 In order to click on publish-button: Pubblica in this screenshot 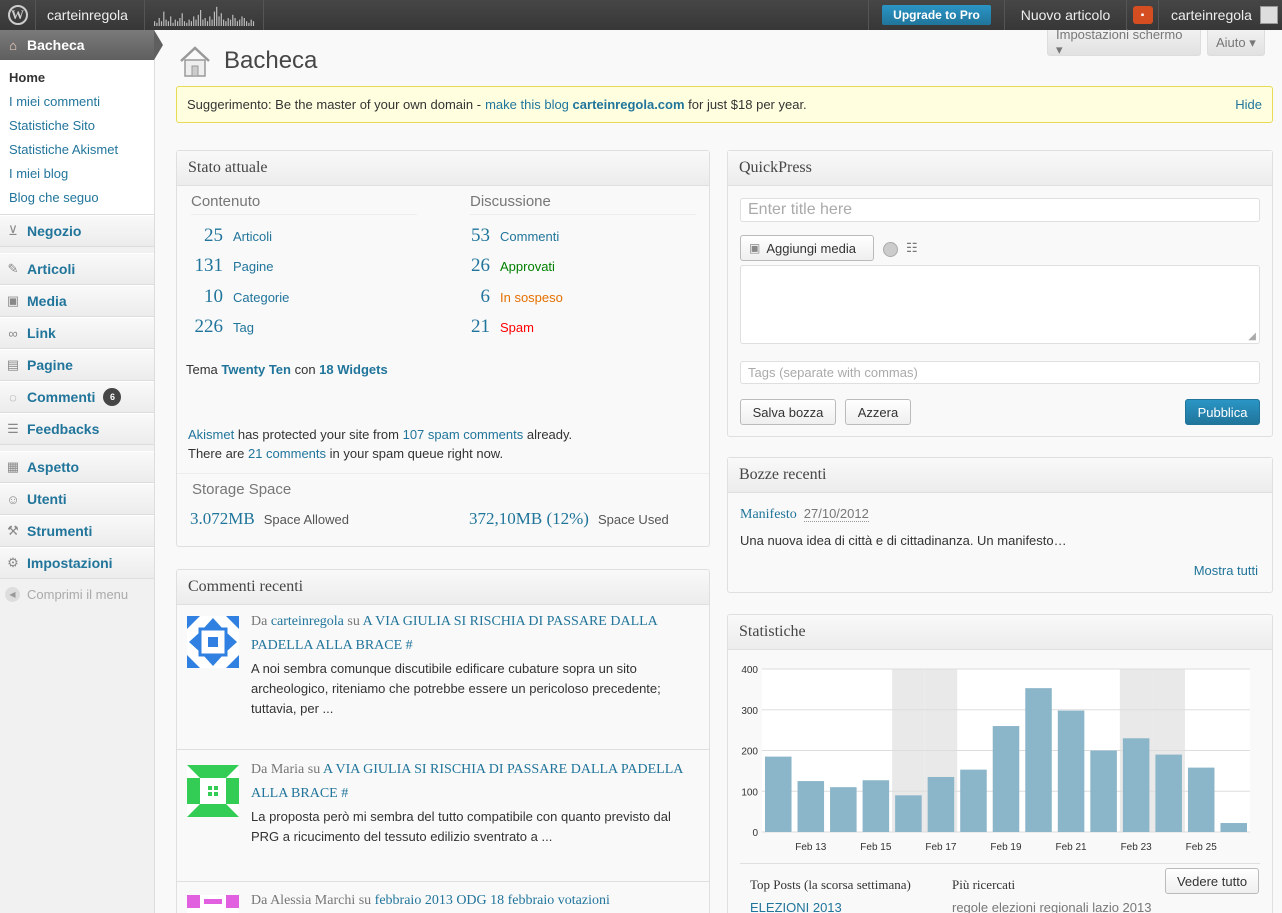, I will do `click(1222, 412)`.